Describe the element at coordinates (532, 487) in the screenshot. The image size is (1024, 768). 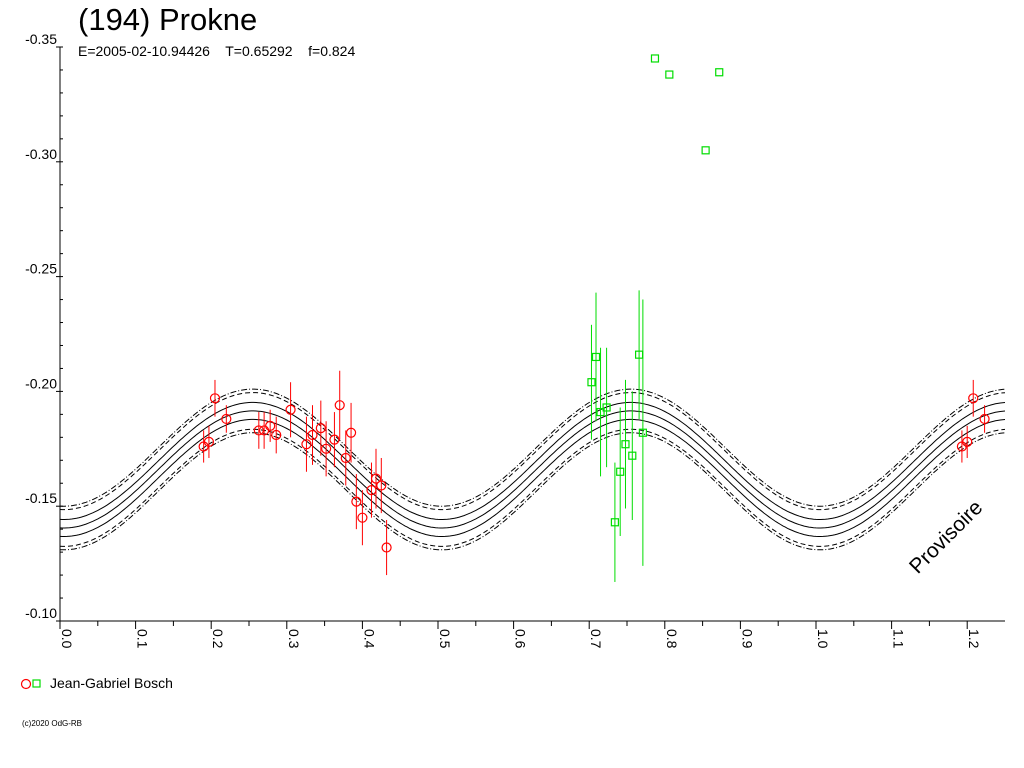
I see `model-curve-dashed` at that location.